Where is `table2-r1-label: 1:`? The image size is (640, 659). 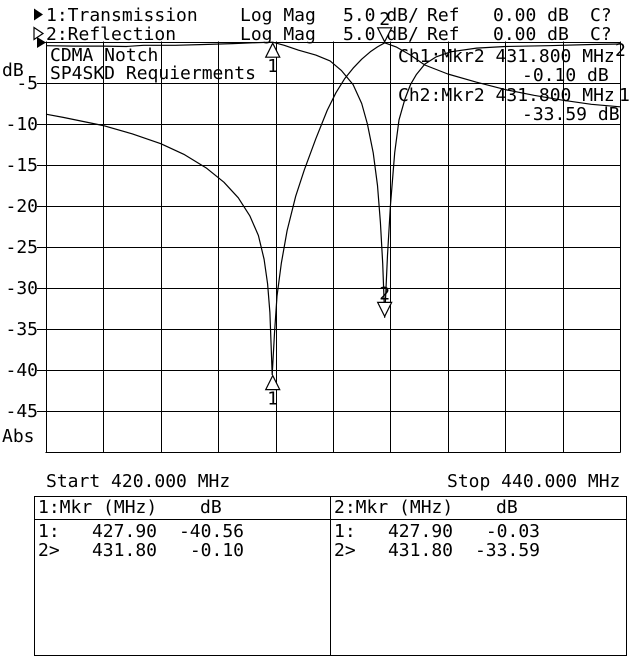
table2-r1-label: 1: is located at coordinates (345, 531).